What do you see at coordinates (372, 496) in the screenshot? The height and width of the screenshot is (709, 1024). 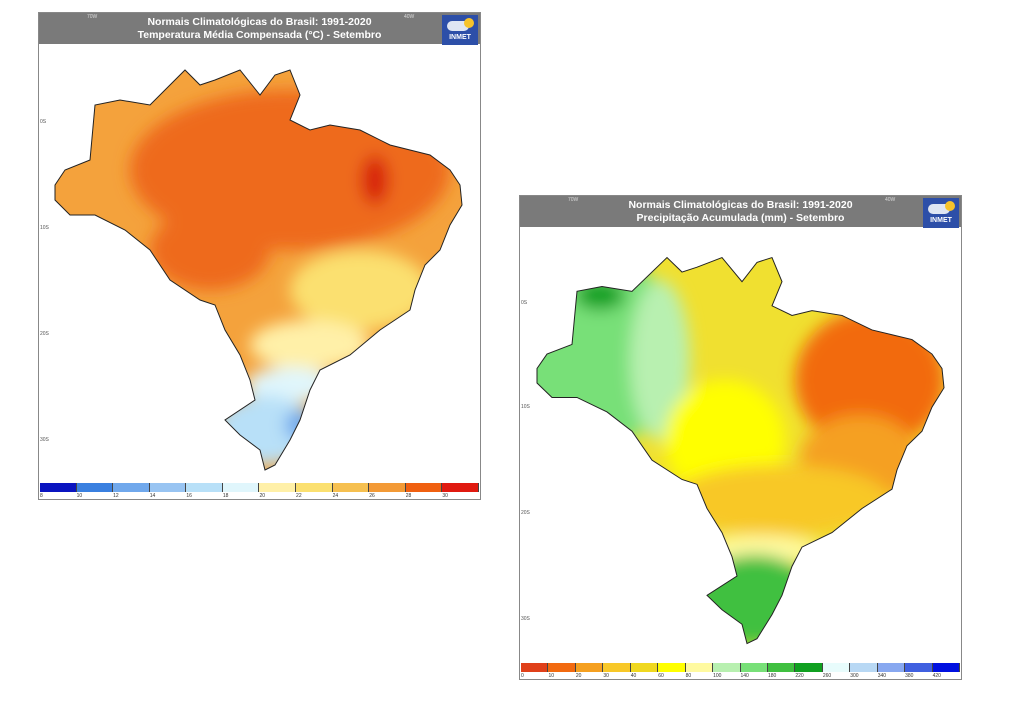 I see `colorbar-label: 26` at bounding box center [372, 496].